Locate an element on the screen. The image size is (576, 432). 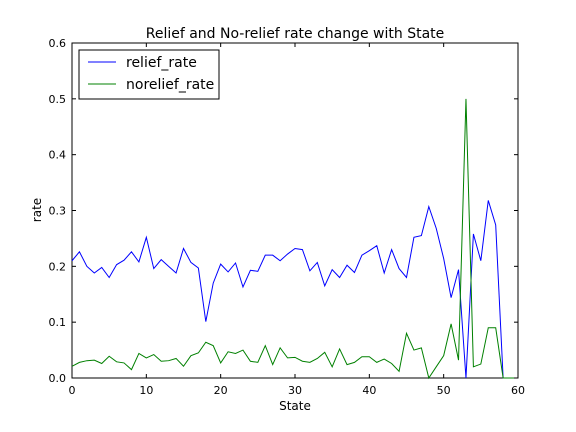
x-tick-label: 30 is located at coordinates (295, 390).